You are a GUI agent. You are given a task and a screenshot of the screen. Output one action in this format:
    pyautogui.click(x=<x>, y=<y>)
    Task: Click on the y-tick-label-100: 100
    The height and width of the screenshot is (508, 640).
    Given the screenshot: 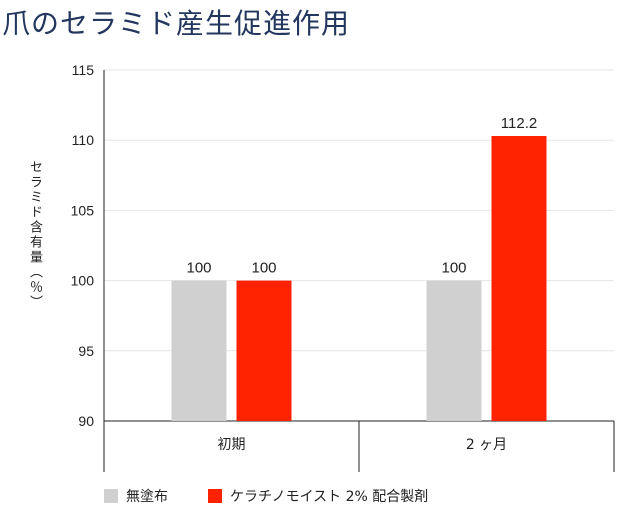 What is the action you would take?
    pyautogui.click(x=83, y=281)
    